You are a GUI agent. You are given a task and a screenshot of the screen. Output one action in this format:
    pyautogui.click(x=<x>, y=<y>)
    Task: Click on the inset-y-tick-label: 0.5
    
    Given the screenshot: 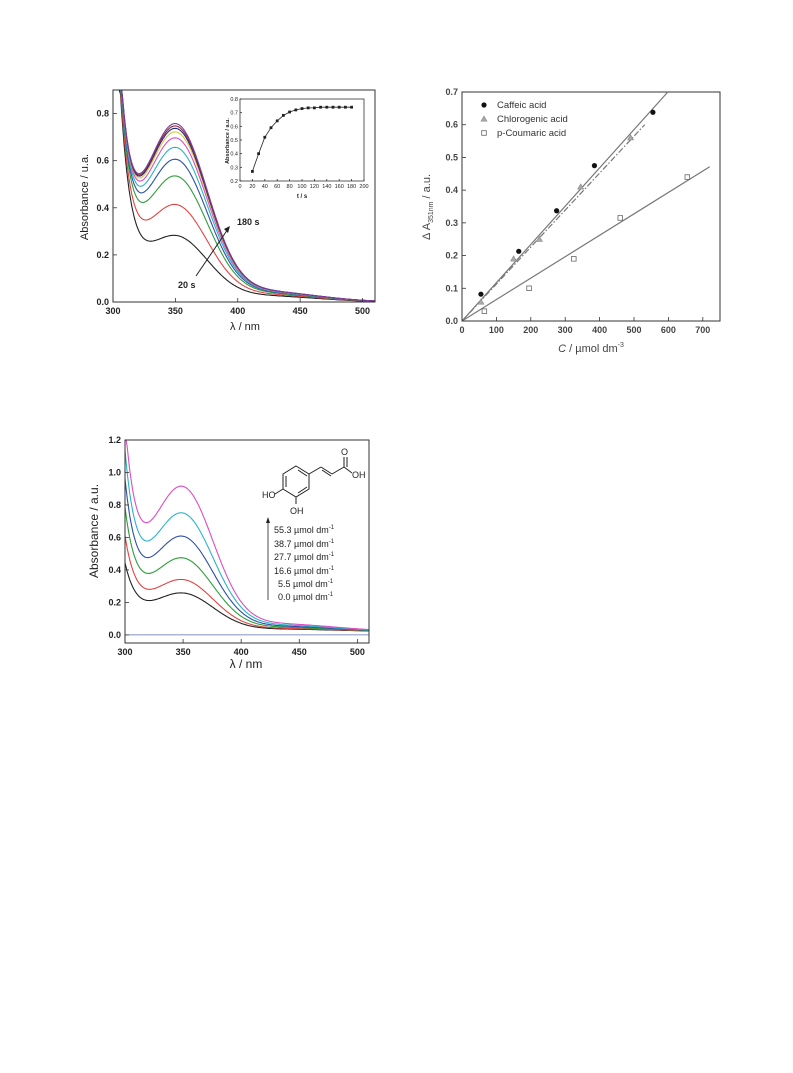 What is the action you would take?
    pyautogui.click(x=234, y=141)
    